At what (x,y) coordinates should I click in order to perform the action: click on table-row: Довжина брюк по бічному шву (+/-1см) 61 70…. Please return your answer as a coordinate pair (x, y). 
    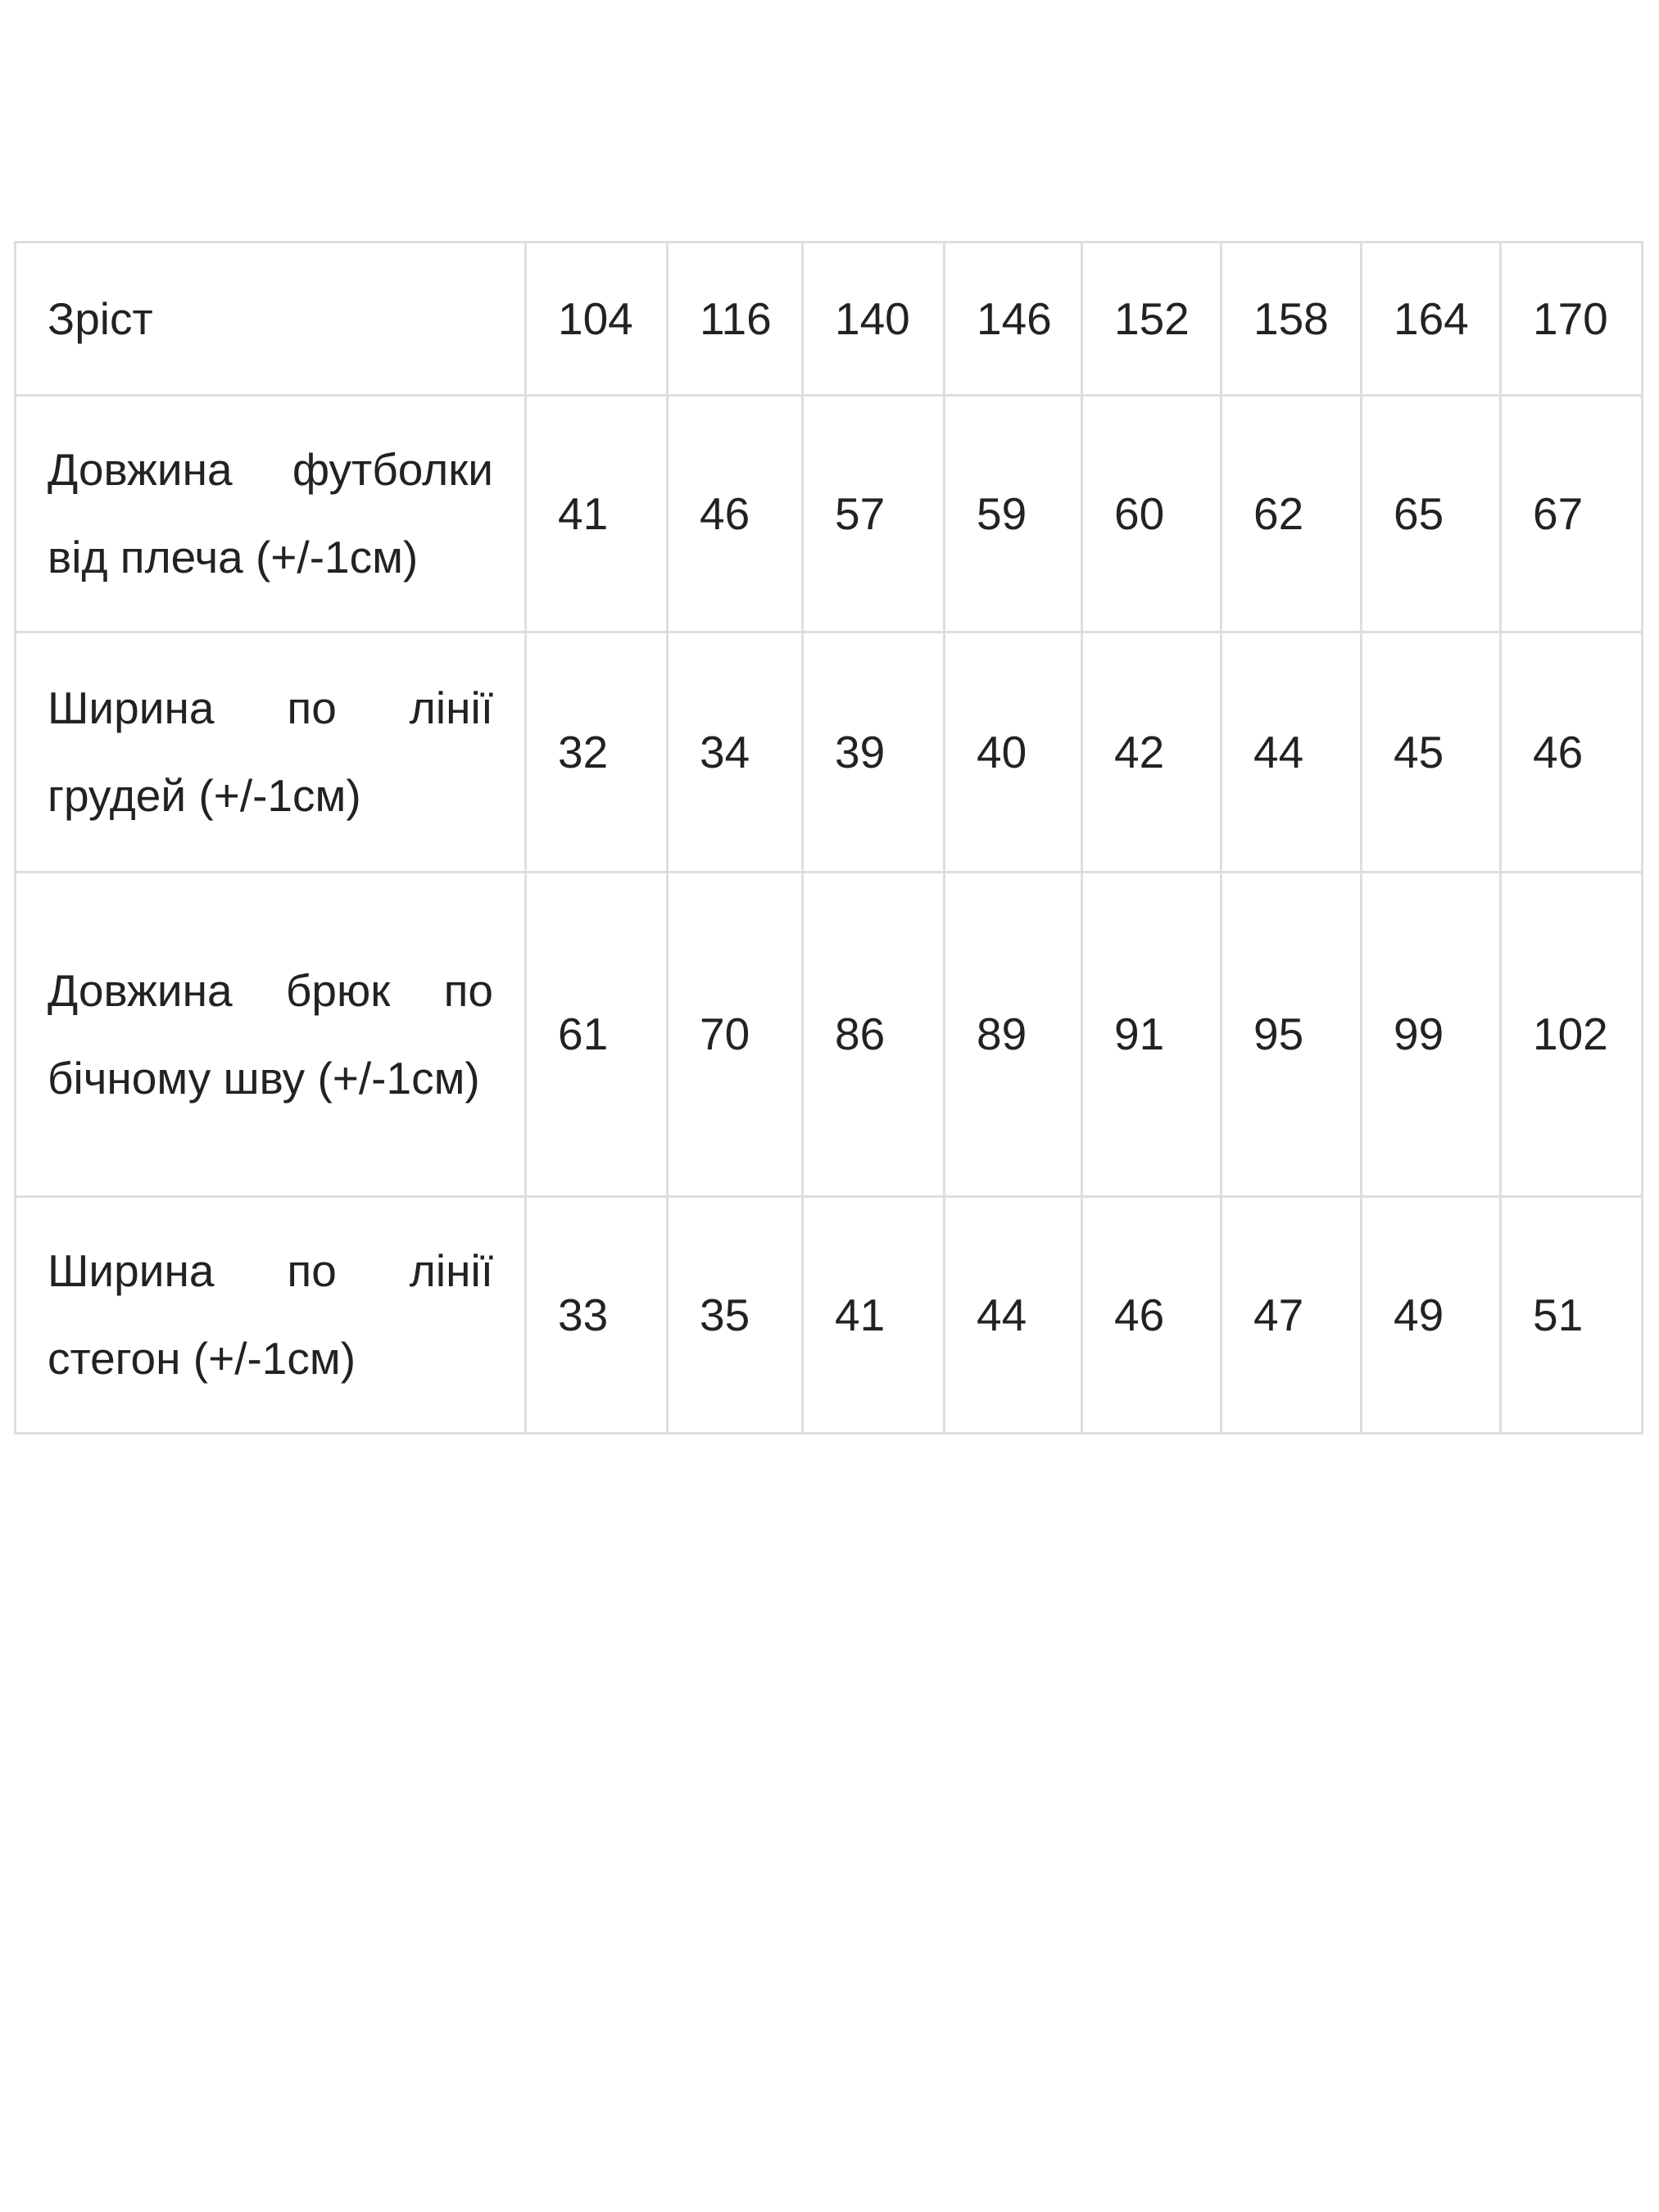
    Looking at the image, I should click on (828, 1034).